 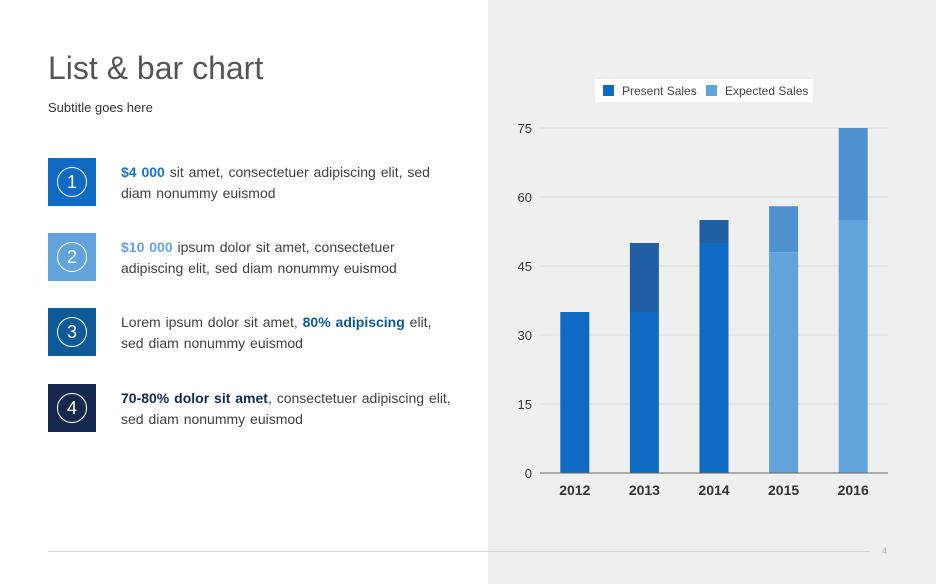 What do you see at coordinates (353, 322) in the screenshot?
I see `list-item-highlight: 80% adipiscing` at bounding box center [353, 322].